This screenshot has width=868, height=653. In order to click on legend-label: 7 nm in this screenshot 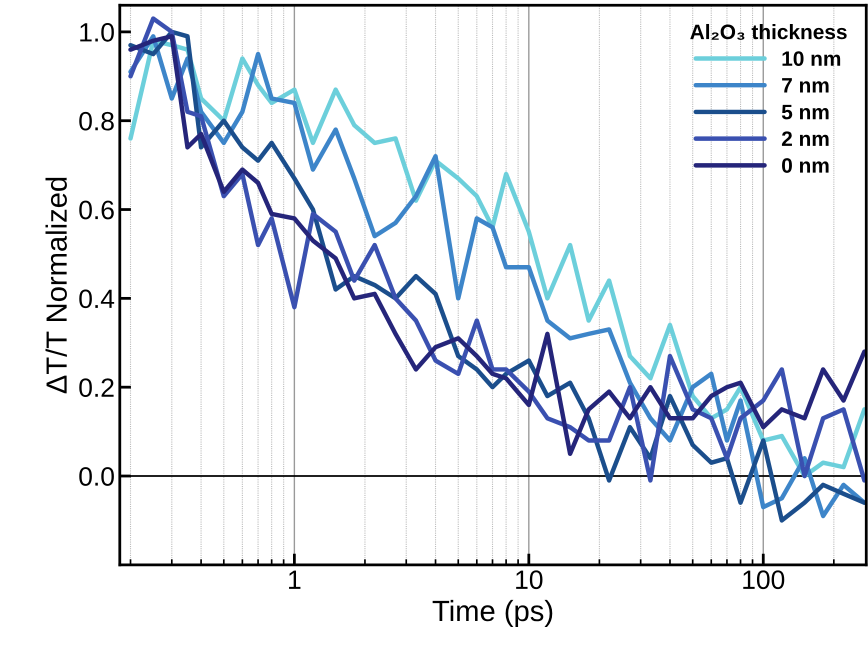, I will do `click(805, 85)`.